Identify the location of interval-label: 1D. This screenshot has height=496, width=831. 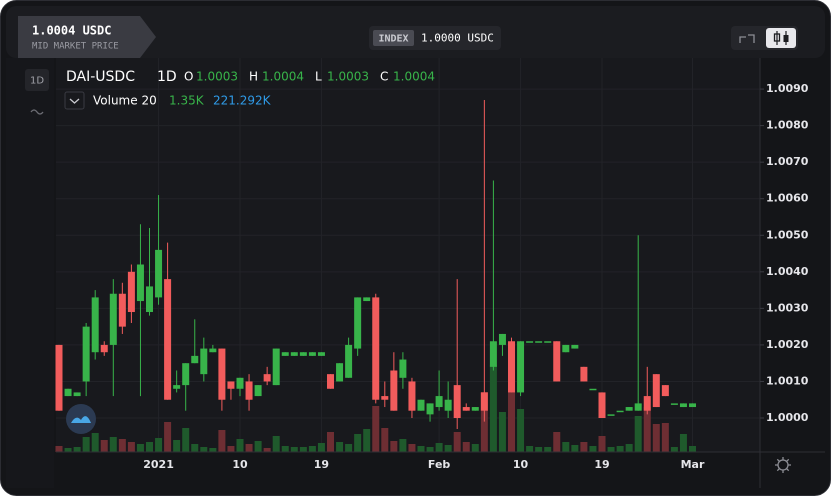
(37, 81).